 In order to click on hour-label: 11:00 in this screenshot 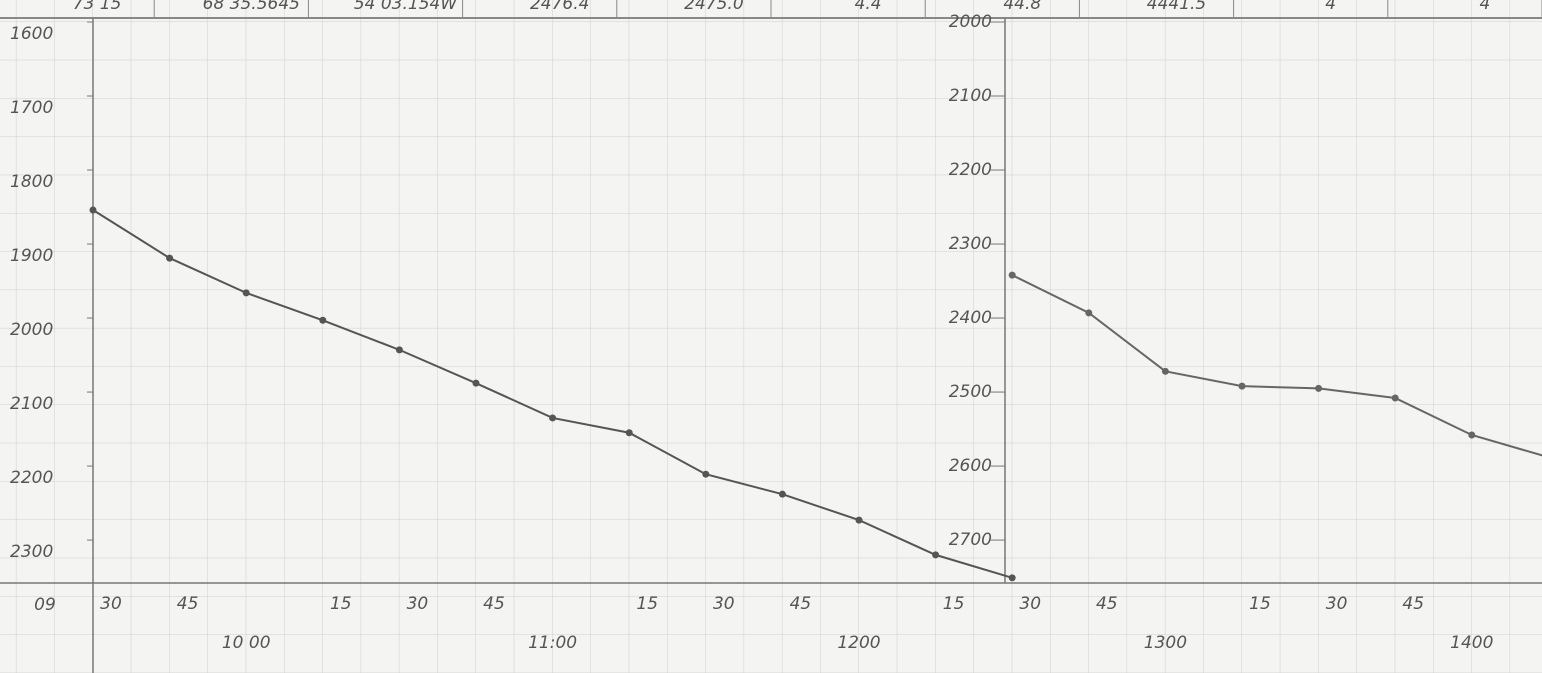, I will do `click(552, 643)`.